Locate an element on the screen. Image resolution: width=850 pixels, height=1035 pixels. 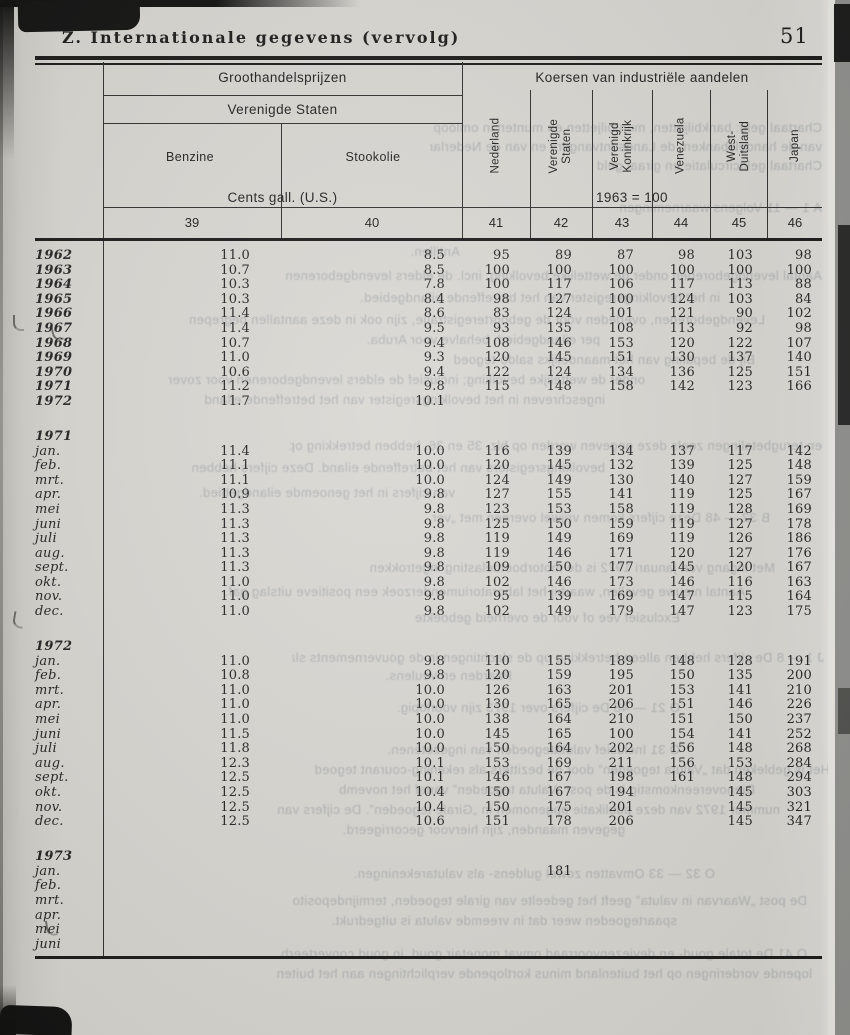
section-year-header: 1971 is located at coordinates (54, 436).